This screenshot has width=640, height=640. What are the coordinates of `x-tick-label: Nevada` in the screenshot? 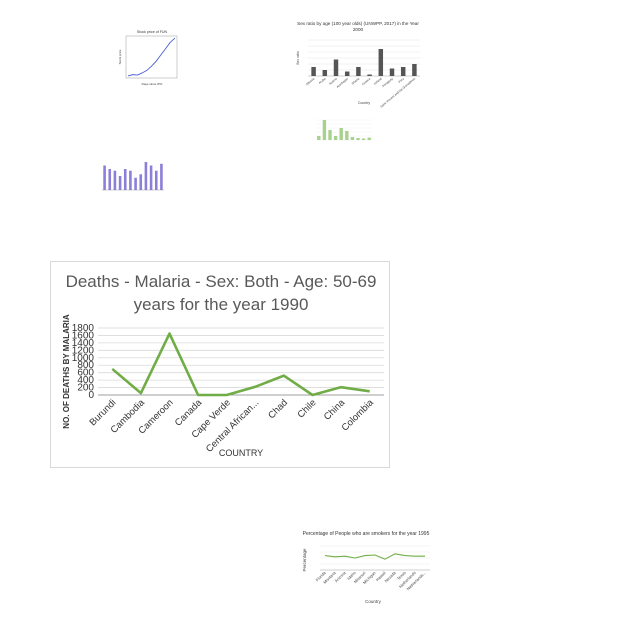 It's located at (390, 577).